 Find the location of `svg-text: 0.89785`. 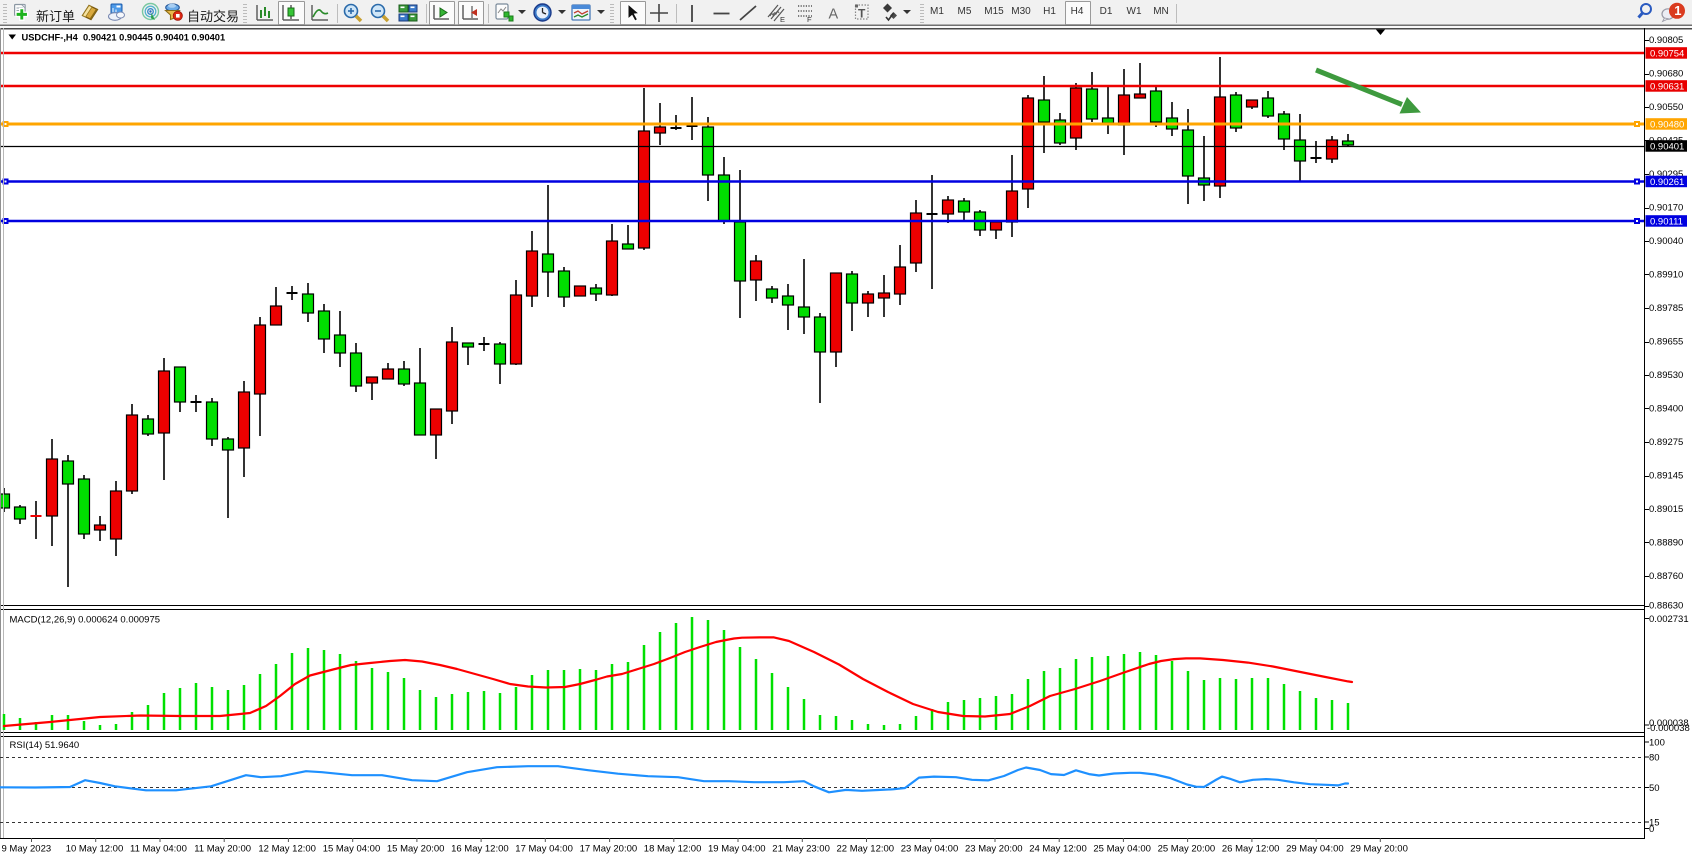

svg-text: 0.89785 is located at coordinates (1666, 308).